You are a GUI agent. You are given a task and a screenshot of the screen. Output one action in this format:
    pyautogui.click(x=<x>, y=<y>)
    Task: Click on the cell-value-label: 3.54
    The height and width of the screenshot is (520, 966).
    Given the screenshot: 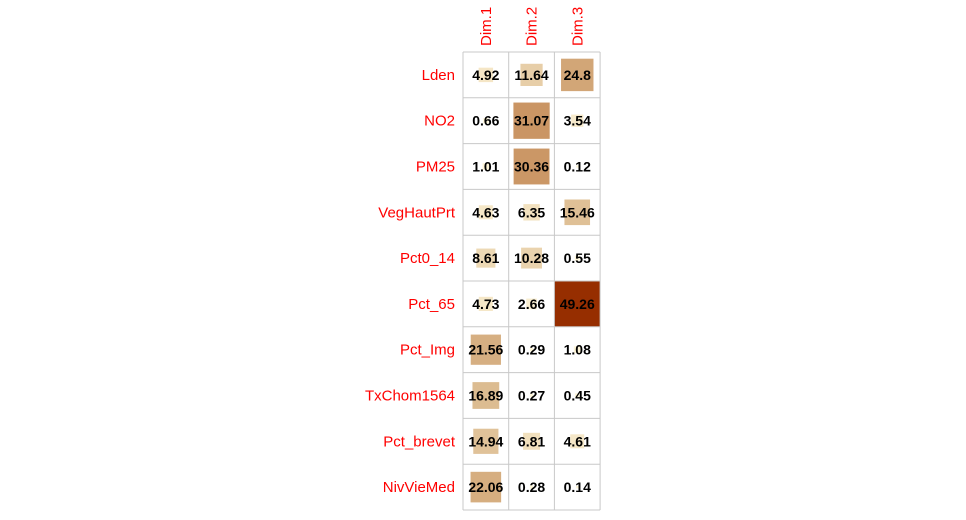 What is the action you would take?
    pyautogui.click(x=577, y=121)
    